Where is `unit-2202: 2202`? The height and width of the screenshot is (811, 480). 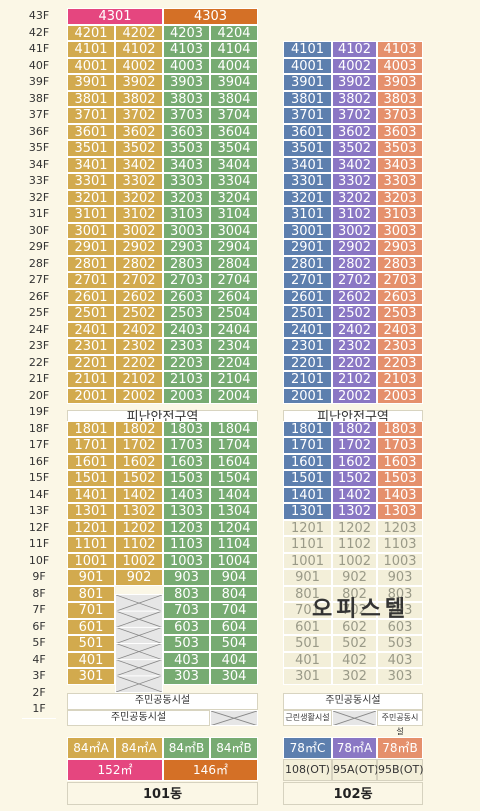 unit-2202: 2202 is located at coordinates (139, 362).